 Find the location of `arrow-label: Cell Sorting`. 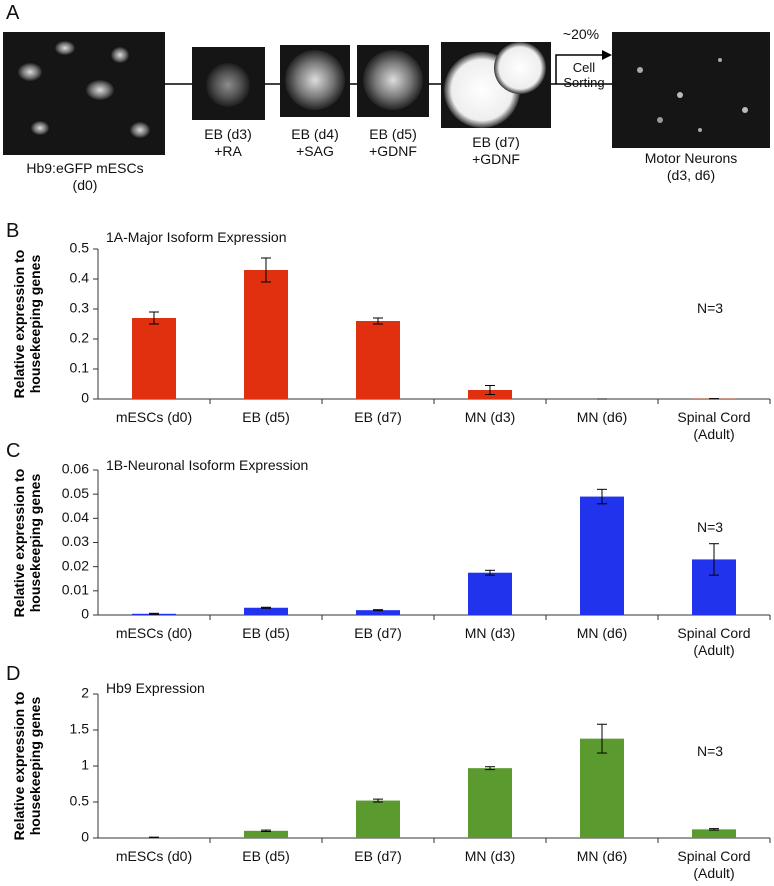

arrow-label: Cell Sorting is located at coordinates (584, 75).